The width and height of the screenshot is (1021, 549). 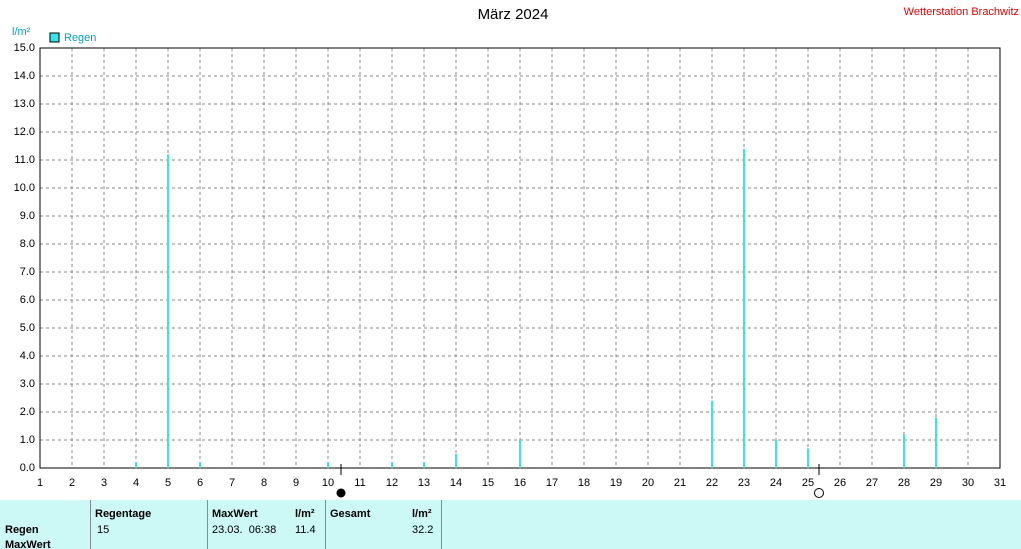 What do you see at coordinates (513, 14) in the screenshot?
I see `chart-title: März 2024` at bounding box center [513, 14].